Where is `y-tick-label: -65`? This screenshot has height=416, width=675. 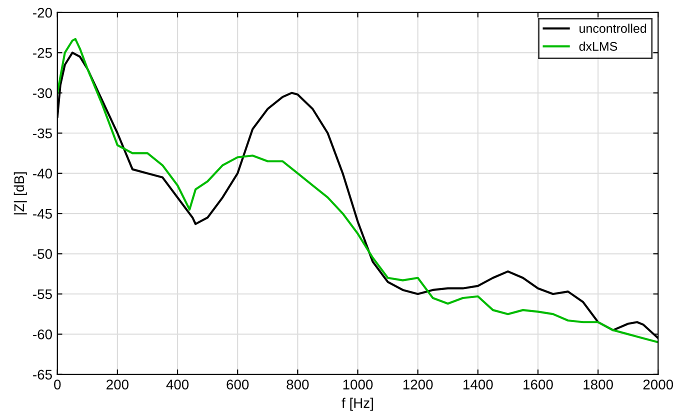 y-tick-label: -65 is located at coordinates (42, 375).